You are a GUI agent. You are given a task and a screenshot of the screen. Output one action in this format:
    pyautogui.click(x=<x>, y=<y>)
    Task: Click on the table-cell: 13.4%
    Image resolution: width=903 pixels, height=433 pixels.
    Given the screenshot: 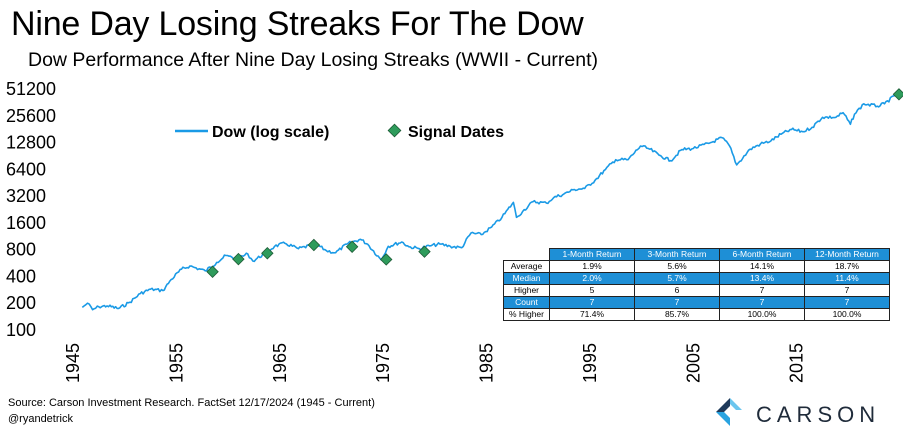 What is the action you would take?
    pyautogui.click(x=762, y=278)
    